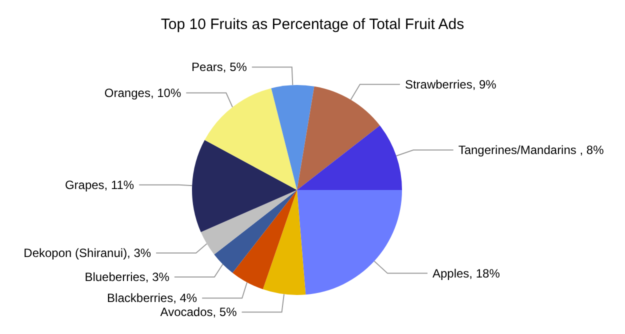 The width and height of the screenshot is (625, 334). What do you see at coordinates (127, 277) in the screenshot?
I see `slice-label: Blueberries, 3%` at bounding box center [127, 277].